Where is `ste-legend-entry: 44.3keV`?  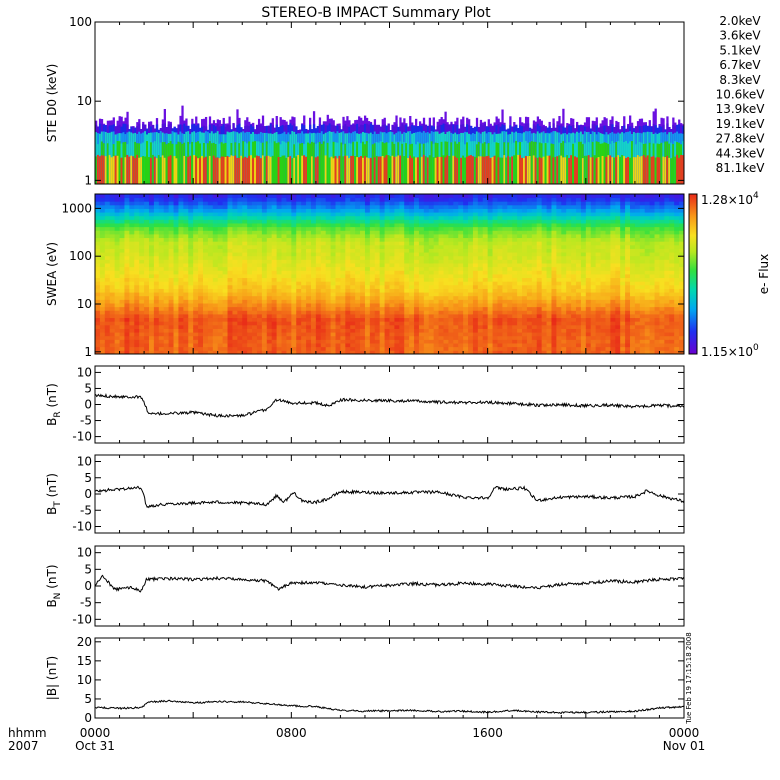 ste-legend-entry: 44.3keV is located at coordinates (741, 153).